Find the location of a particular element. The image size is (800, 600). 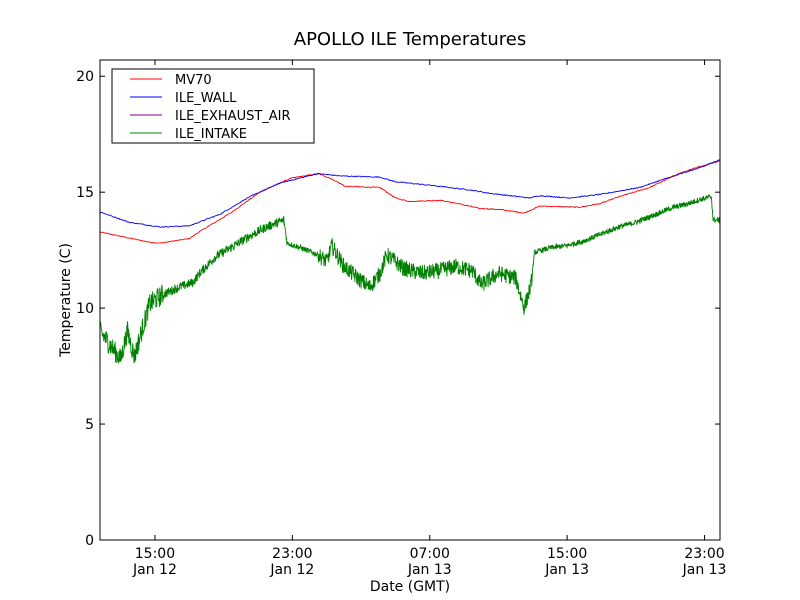

x-tick-label-time: 07:00 is located at coordinates (430, 554).